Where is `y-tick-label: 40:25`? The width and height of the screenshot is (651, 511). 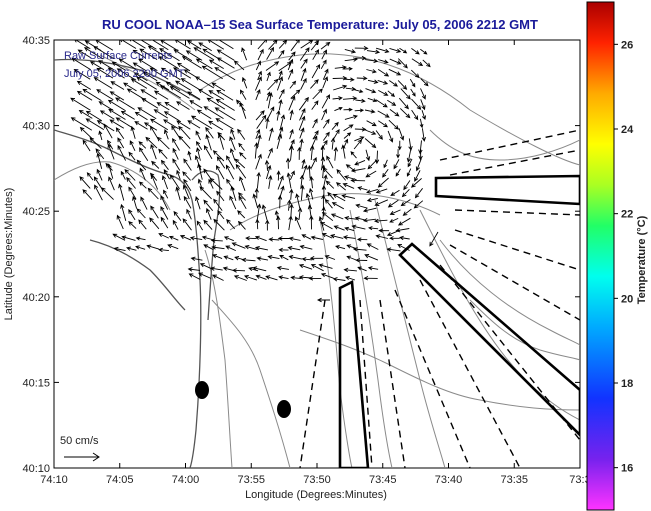 y-tick-label: 40:25 is located at coordinates (36, 212).